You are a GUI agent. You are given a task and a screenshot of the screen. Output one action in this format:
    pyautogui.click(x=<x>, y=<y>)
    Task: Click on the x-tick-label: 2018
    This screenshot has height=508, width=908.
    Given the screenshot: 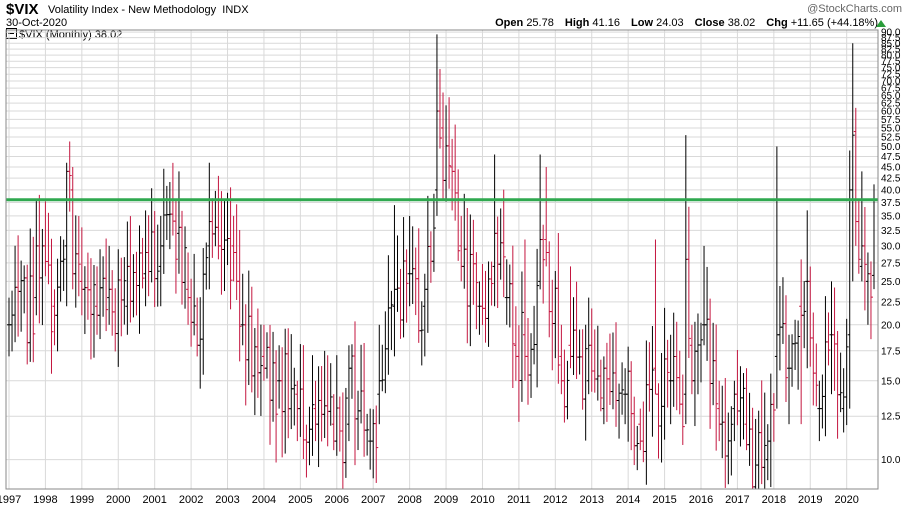 What is the action you would take?
    pyautogui.click(x=774, y=500)
    